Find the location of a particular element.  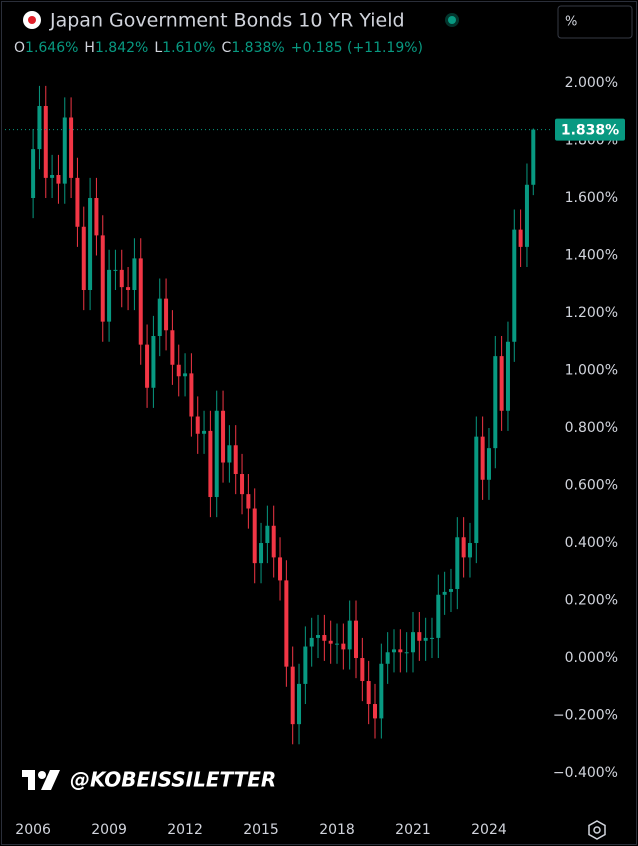

unit-button-label: % is located at coordinates (571, 22).